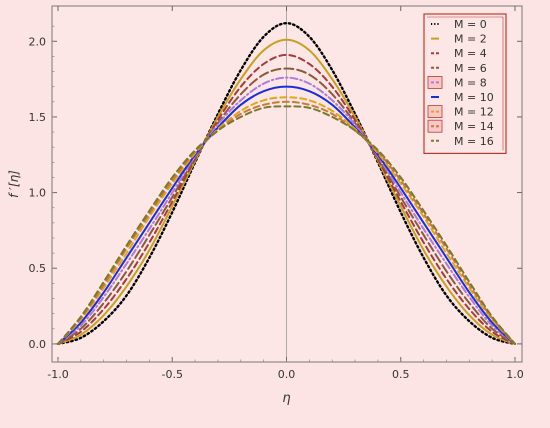  Describe the element at coordinates (474, 126) in the screenshot. I see `legend-entry-label: M = 14` at that location.